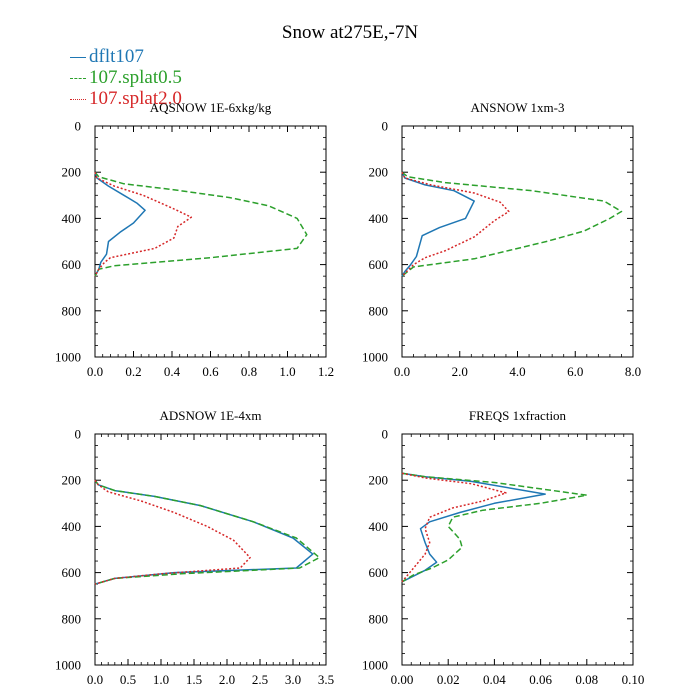 The image size is (700, 700). I want to click on x-tick-label: 3.0, so click(293, 679).